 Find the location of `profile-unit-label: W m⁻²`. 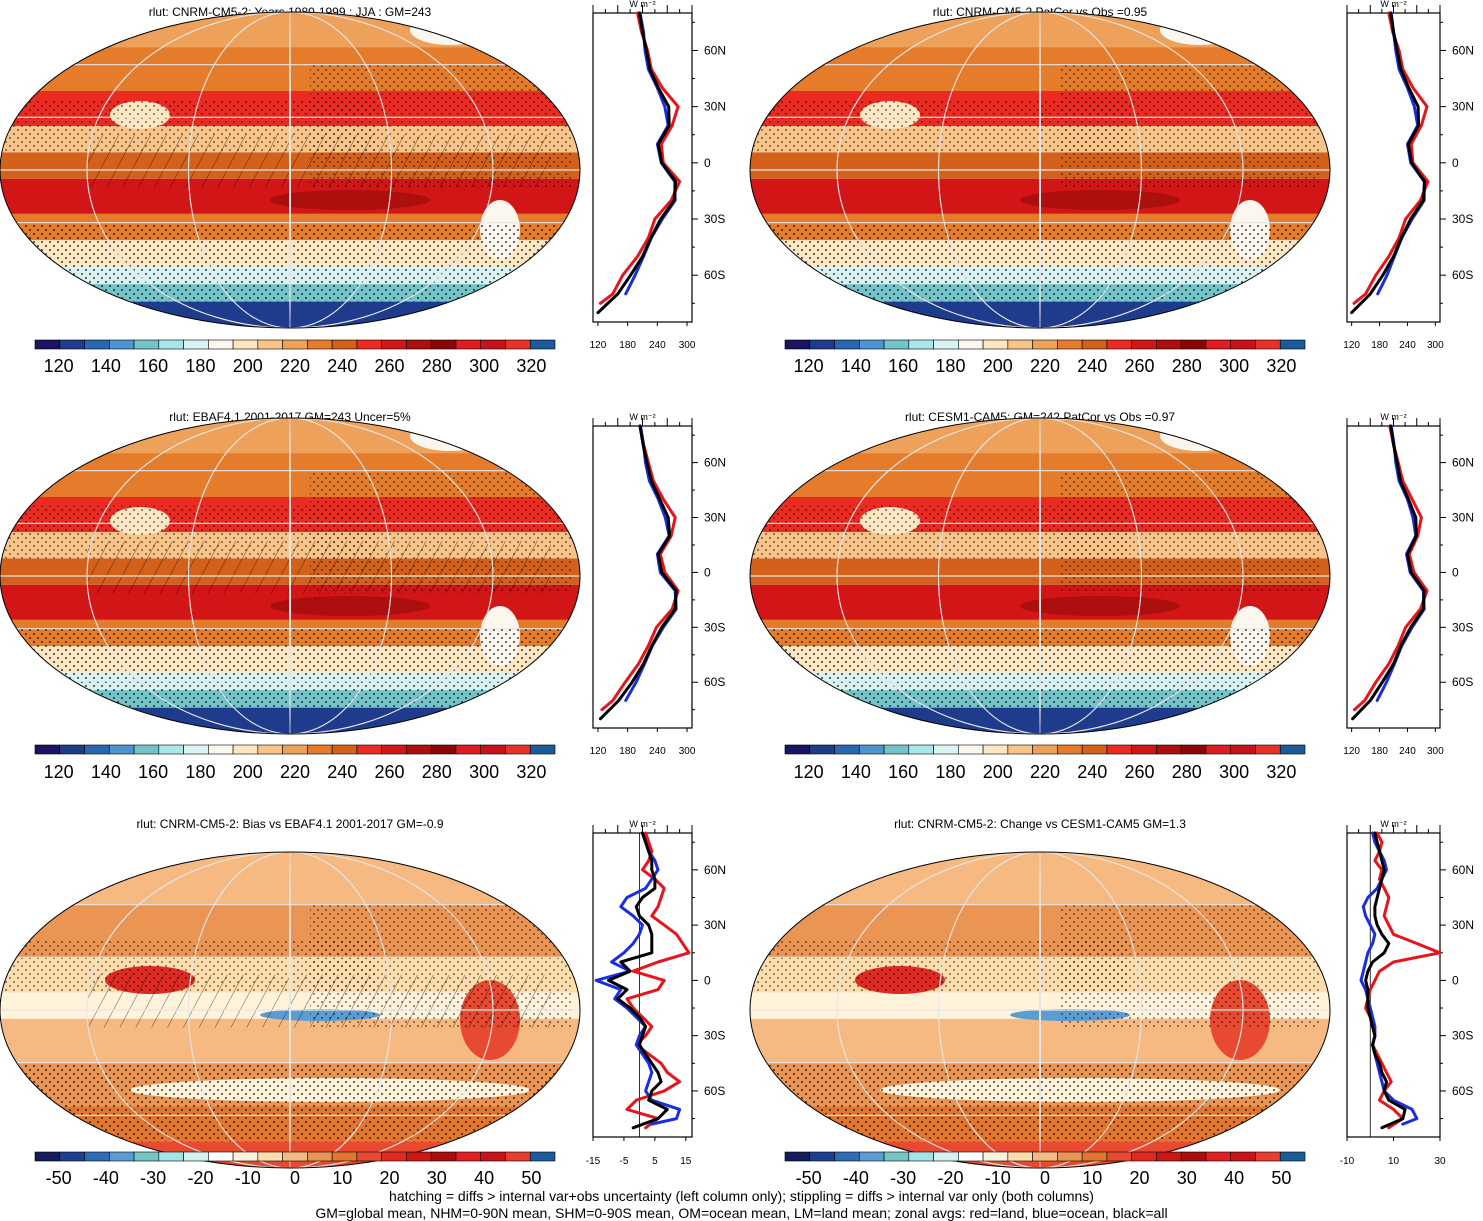

profile-unit-label: W m⁻² is located at coordinates (642, 824).